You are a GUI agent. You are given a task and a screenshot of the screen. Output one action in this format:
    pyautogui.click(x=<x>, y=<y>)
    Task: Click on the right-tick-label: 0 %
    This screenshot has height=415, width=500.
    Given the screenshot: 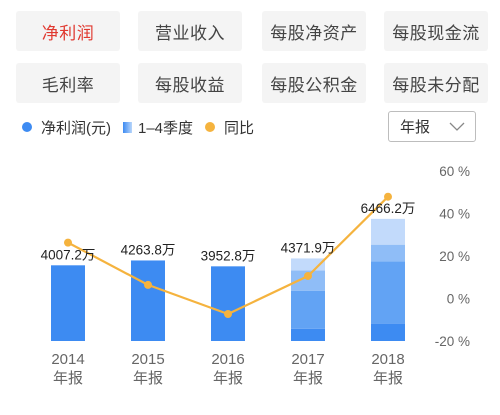 What is the action you would take?
    pyautogui.click(x=458, y=299)
    